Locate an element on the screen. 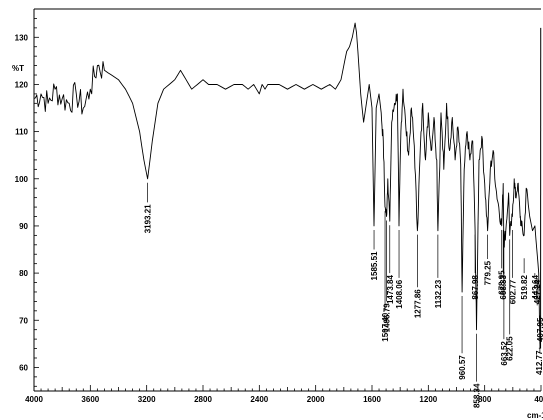 This screenshot has width=543, height=420. x-tick-label: 2000 is located at coordinates (316, 399).